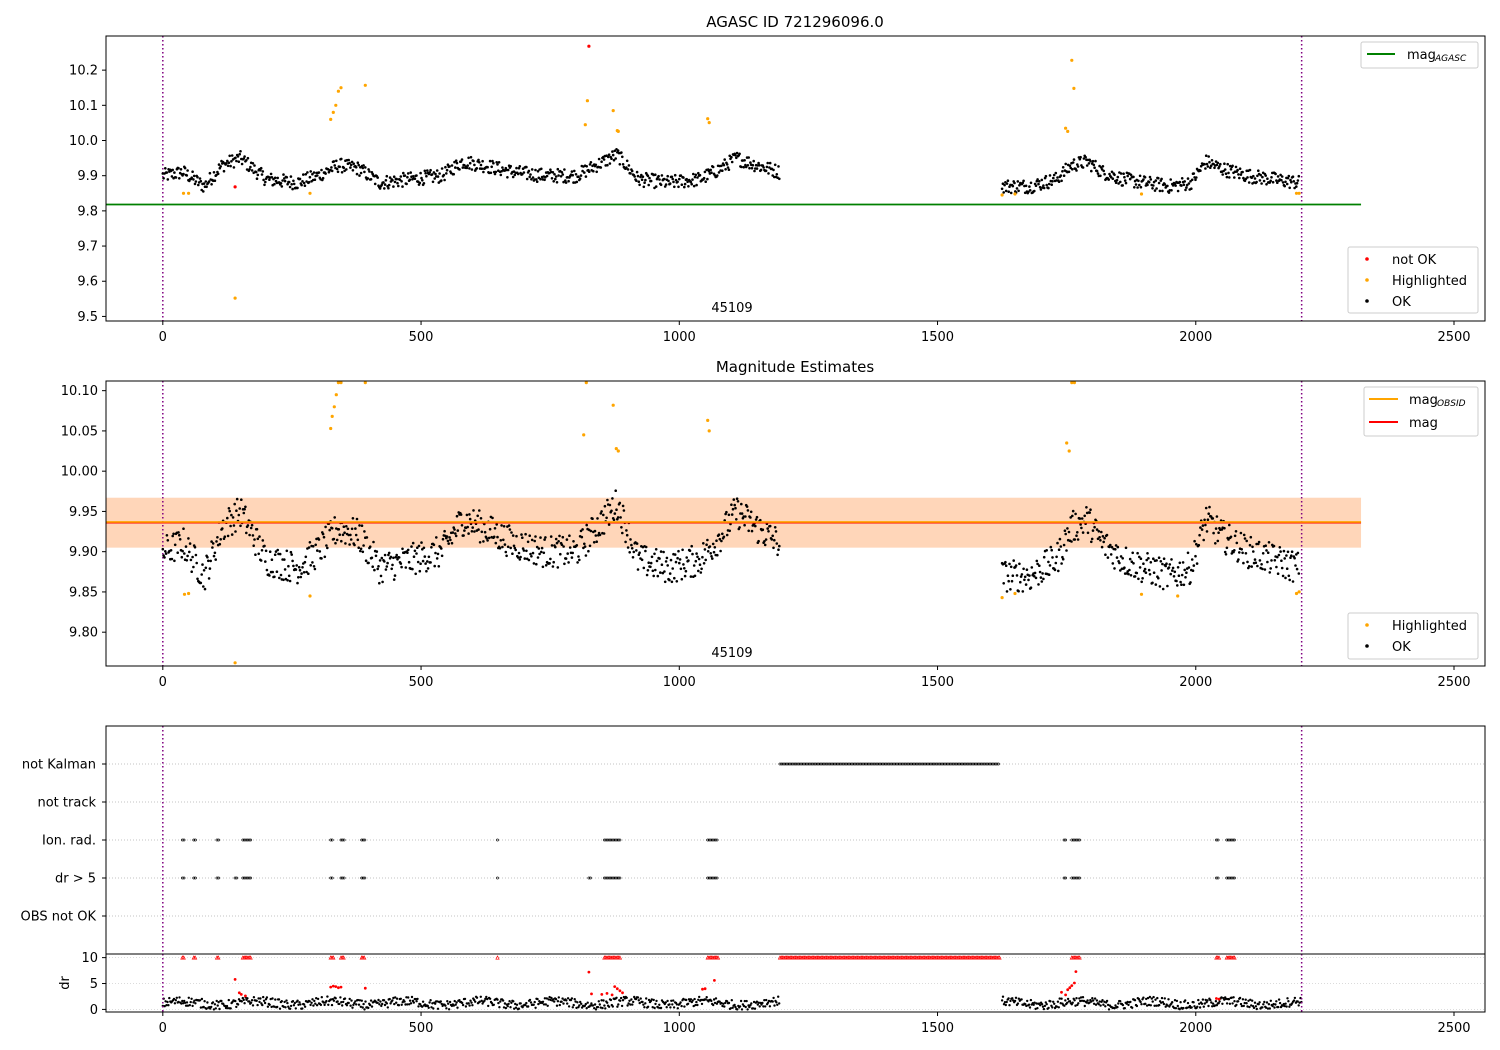  Describe the element at coordinates (1367, 280) in the screenshot. I see `legend-marker-highlighted` at that location.